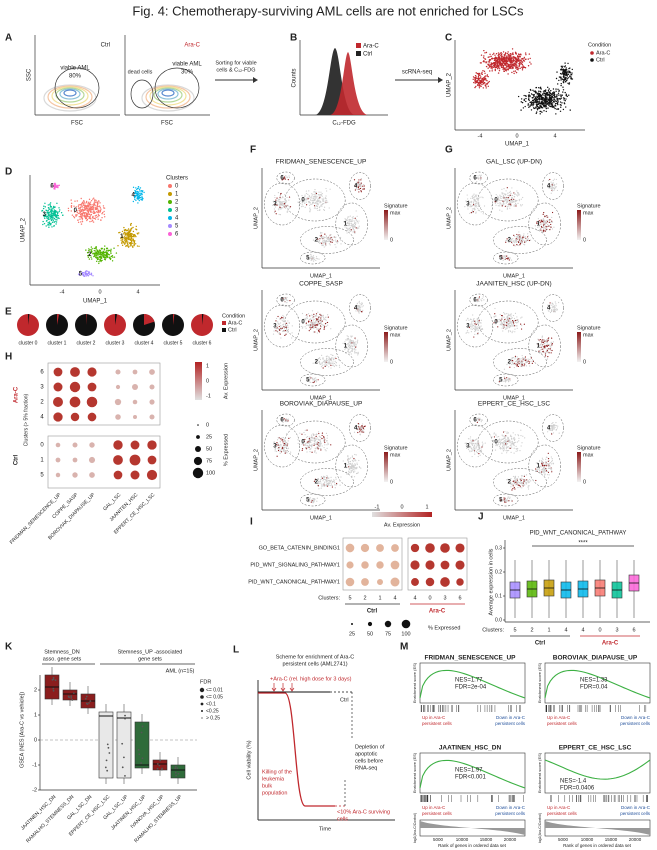 This screenshot has width=657, height=850. I want to click on label: GAL_LSC (UP-DN), so click(514, 162).